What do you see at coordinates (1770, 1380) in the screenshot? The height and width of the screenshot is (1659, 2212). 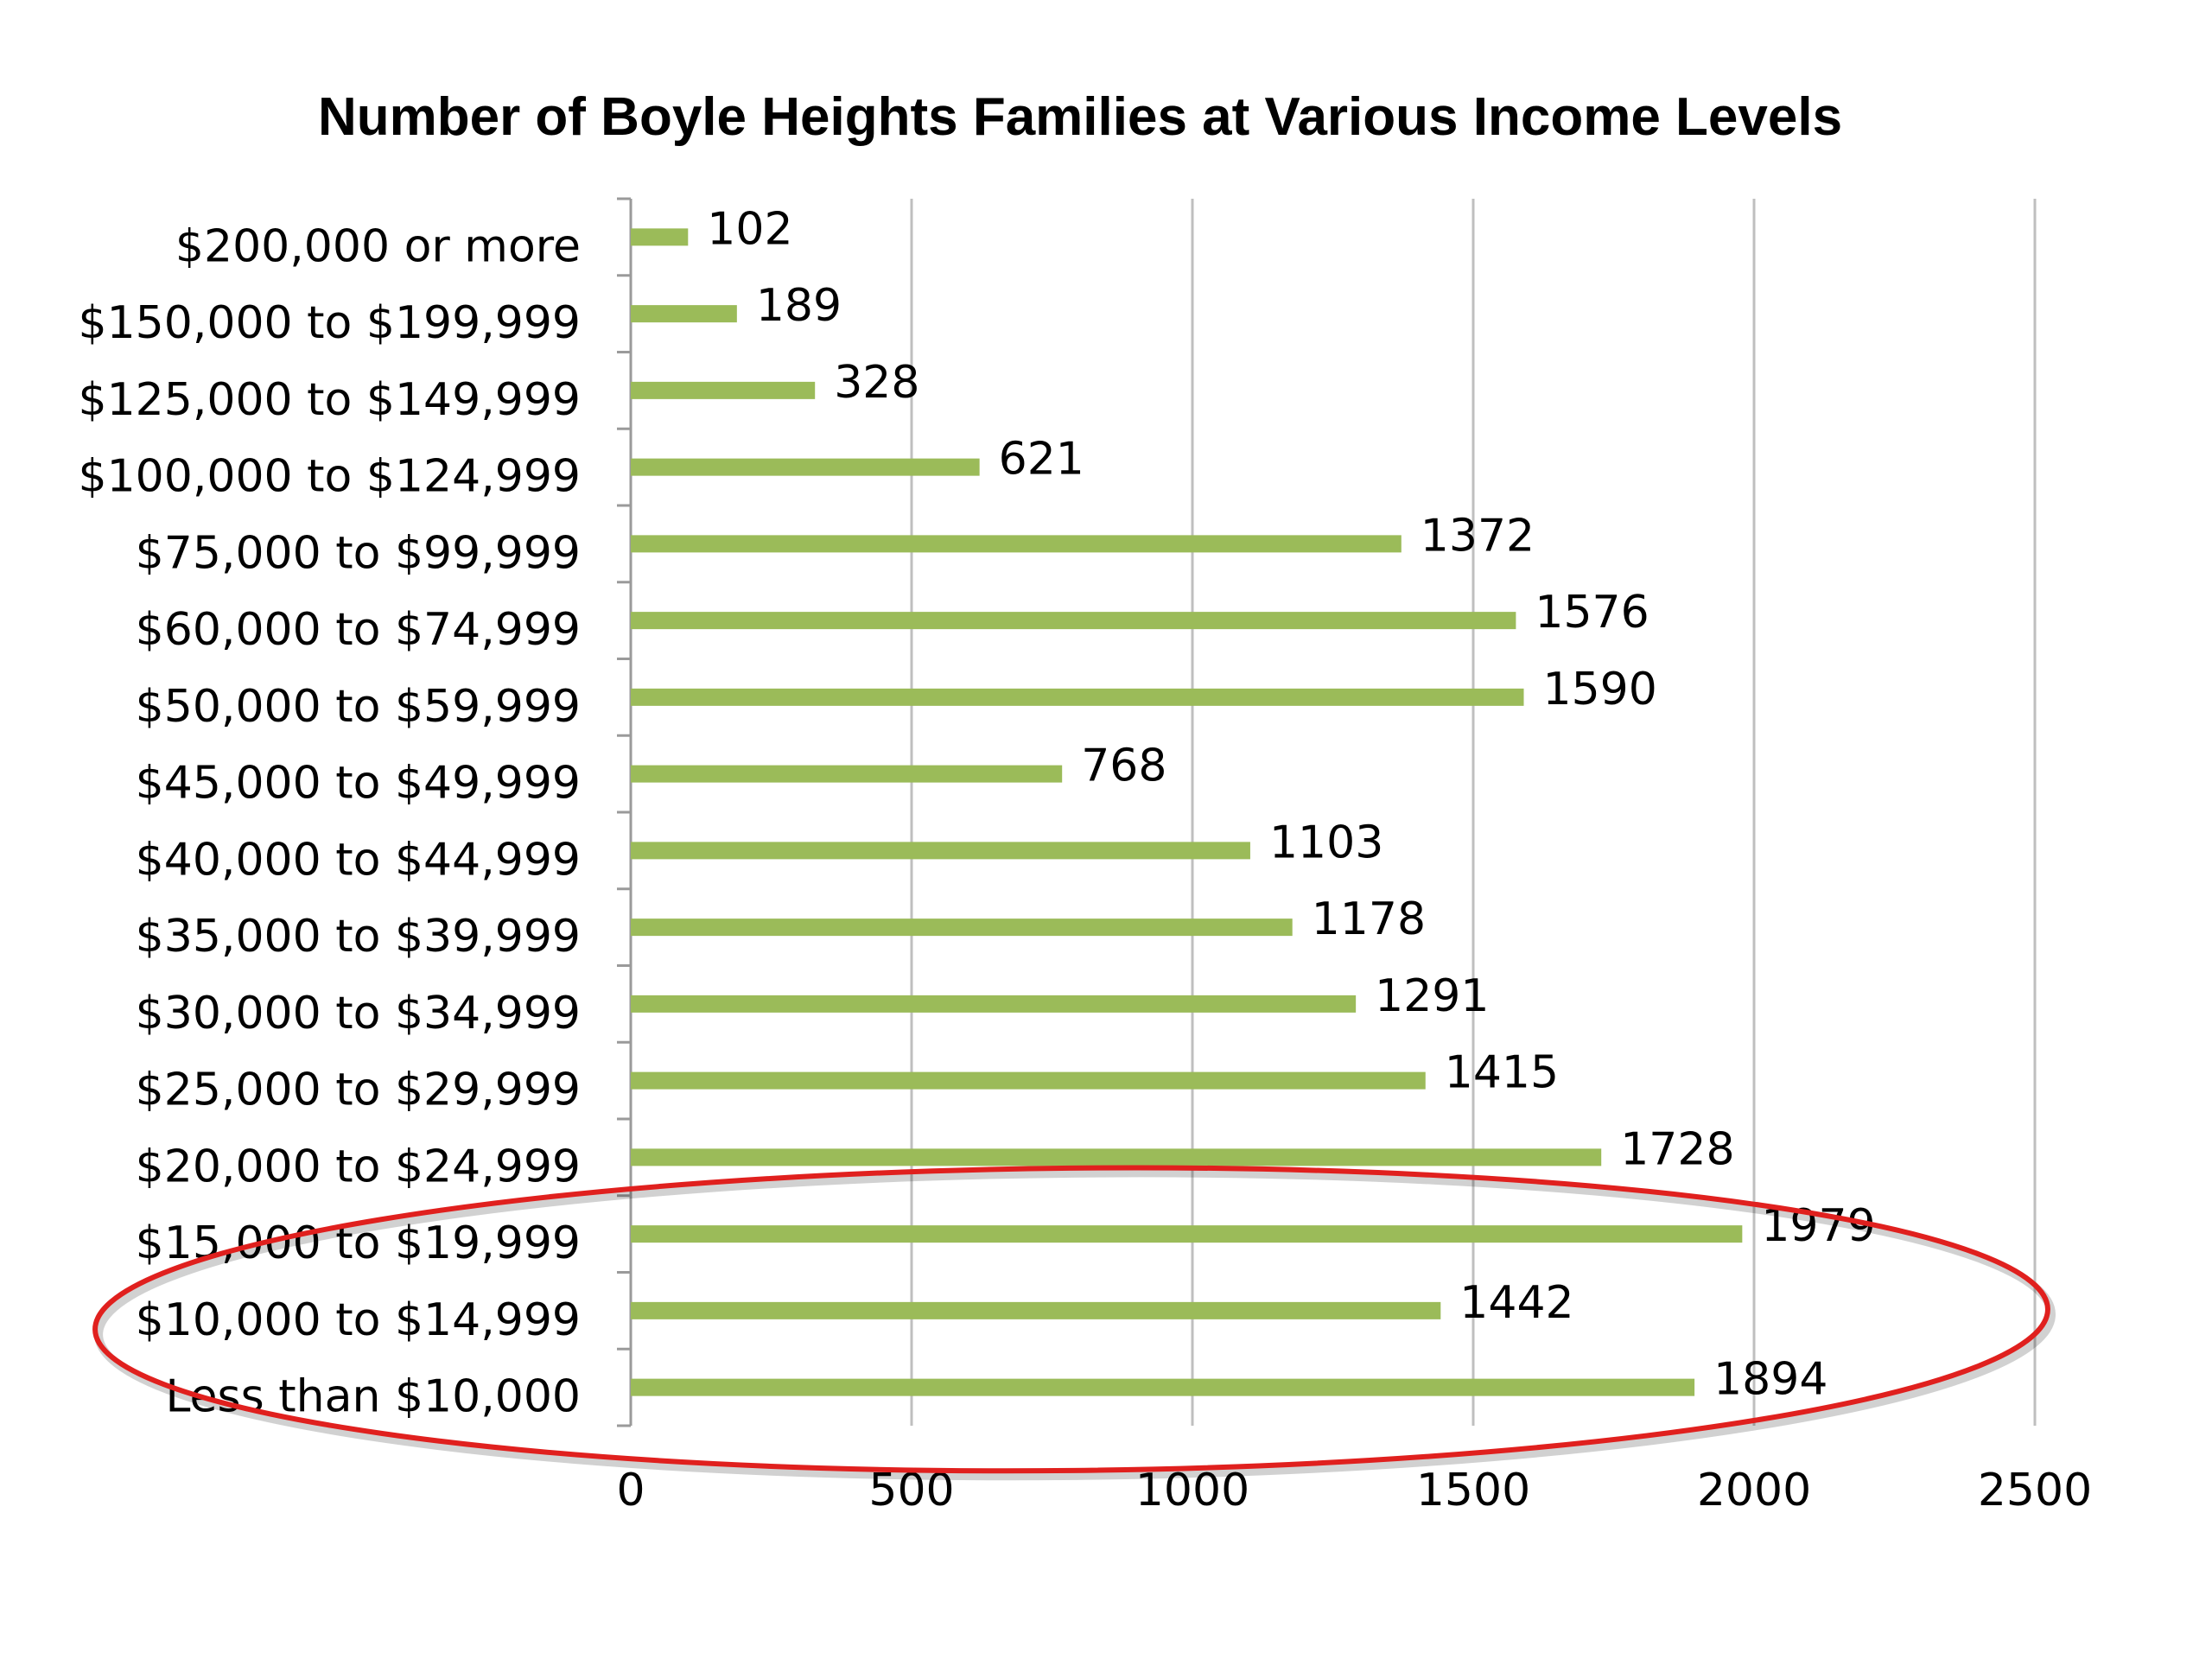 I see `data-label: 1894` at bounding box center [1770, 1380].